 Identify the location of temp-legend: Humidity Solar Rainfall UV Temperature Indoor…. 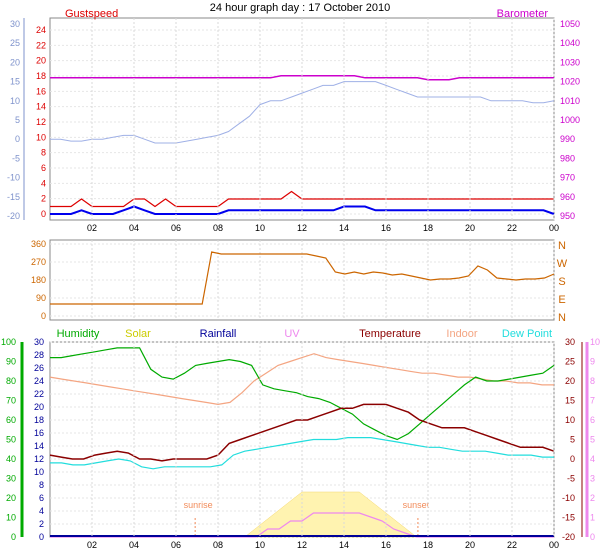
(304, 334).